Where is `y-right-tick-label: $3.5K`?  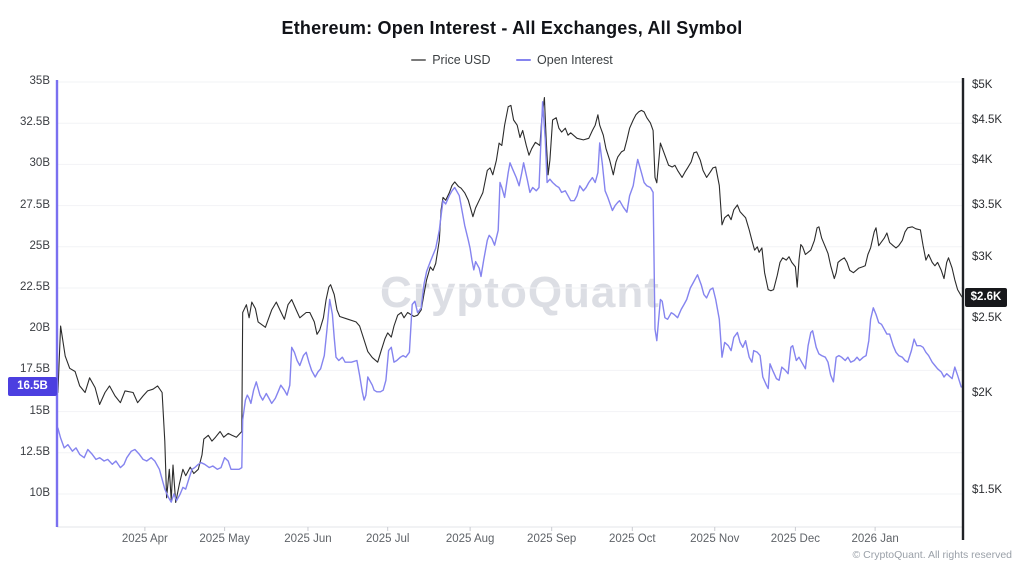 y-right-tick-label: $3.5K is located at coordinates (987, 204).